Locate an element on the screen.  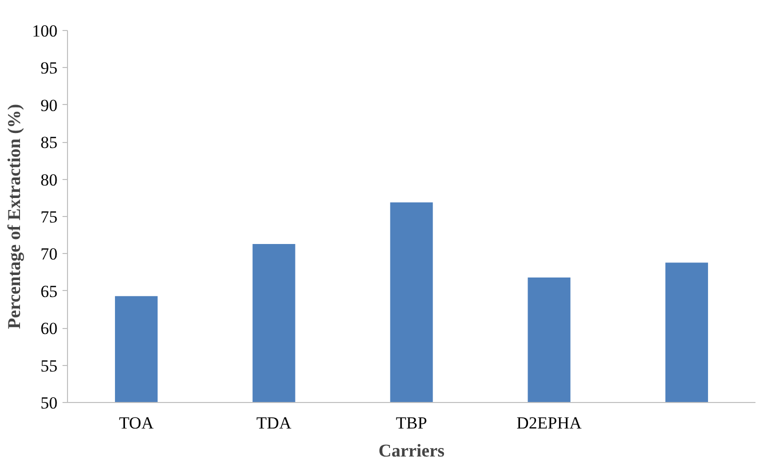
y-tick-label: 60 is located at coordinates (49, 328).